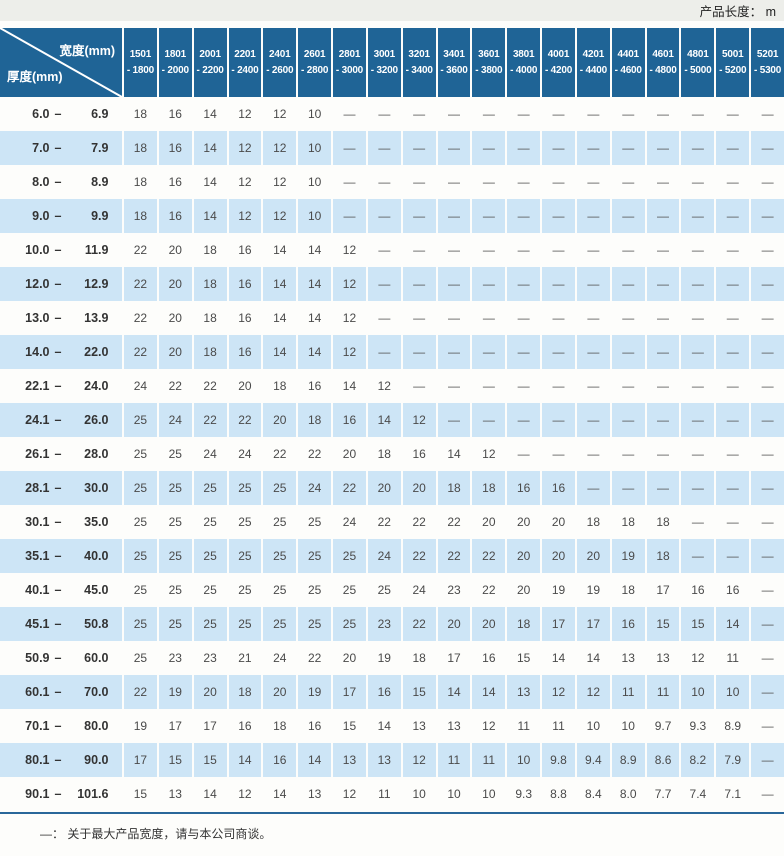 The width and height of the screenshot is (784, 856). Describe the element at coordinates (100, 148) in the screenshot. I see `thickness-to: 7.9` at that location.